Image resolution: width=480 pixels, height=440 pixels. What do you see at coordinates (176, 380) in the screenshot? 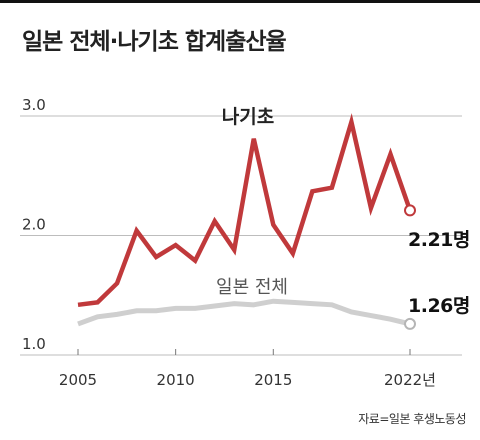
I see `x-tick-label: 2010` at bounding box center [176, 380].